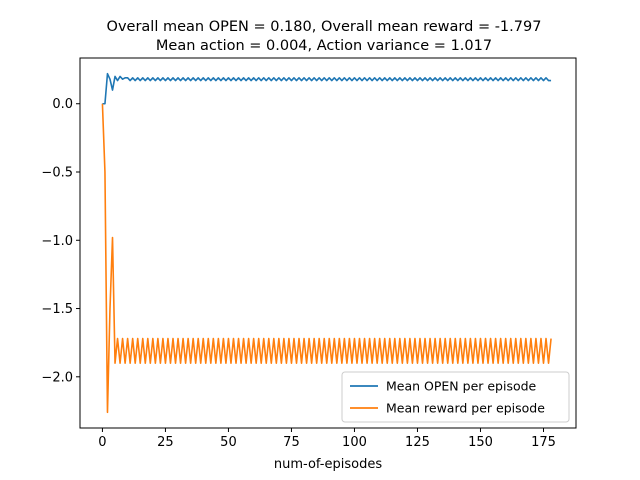 The height and width of the screenshot is (480, 640). What do you see at coordinates (465, 408) in the screenshot?
I see `legend-label-mean-reward: Mean reward per episode` at bounding box center [465, 408].